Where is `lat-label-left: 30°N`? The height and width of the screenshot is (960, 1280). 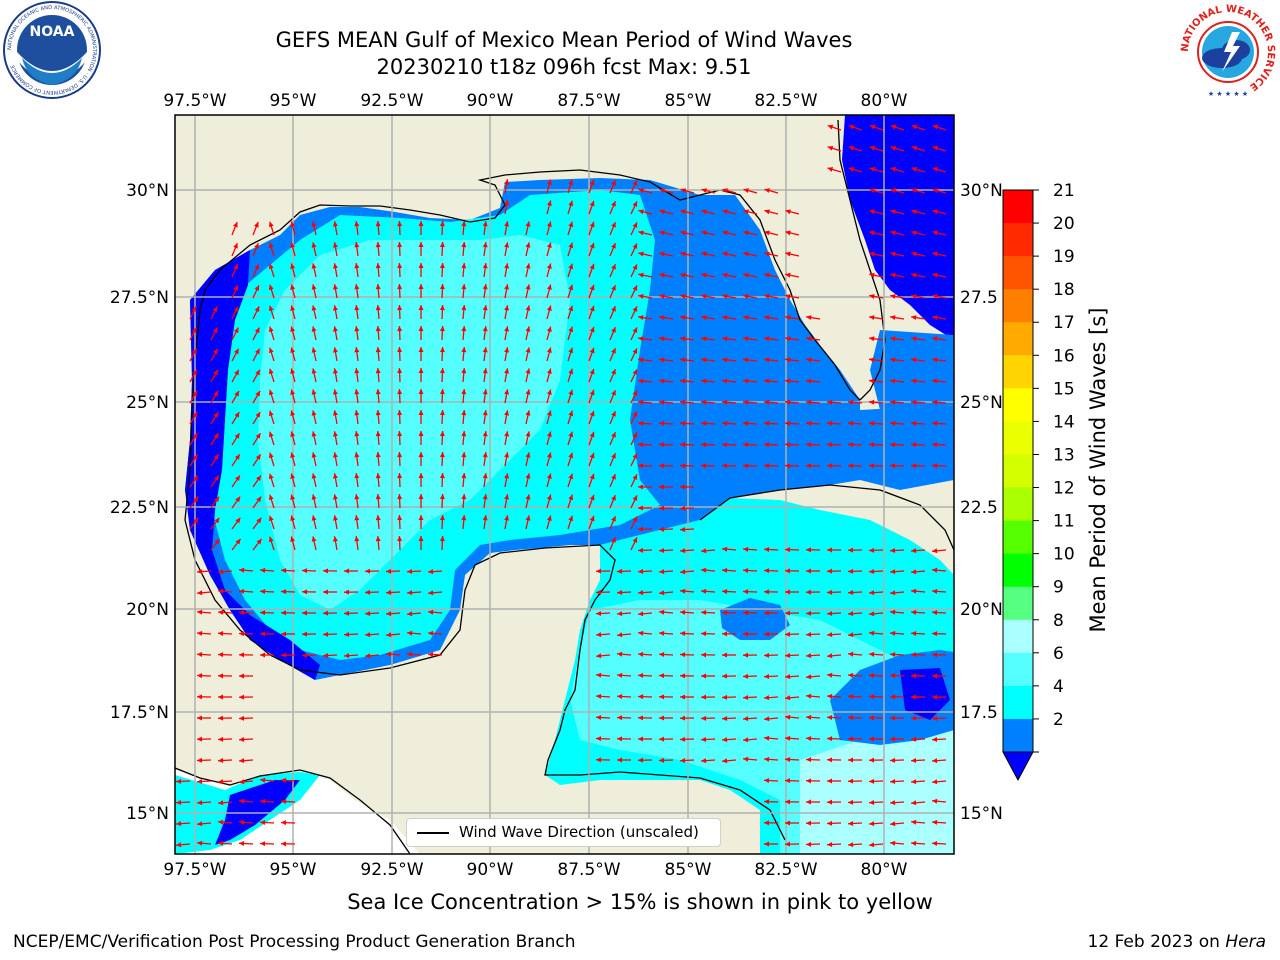 lat-label-left: 30°N is located at coordinates (147, 191).